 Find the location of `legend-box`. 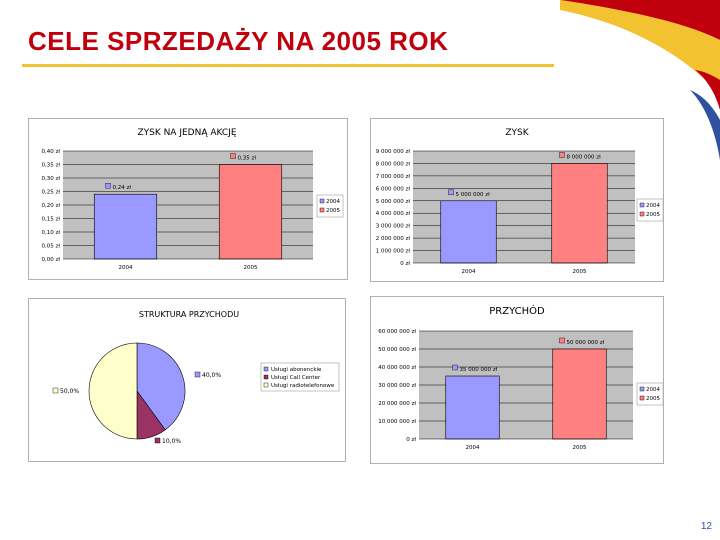

legend-box is located at coordinates (300, 377).